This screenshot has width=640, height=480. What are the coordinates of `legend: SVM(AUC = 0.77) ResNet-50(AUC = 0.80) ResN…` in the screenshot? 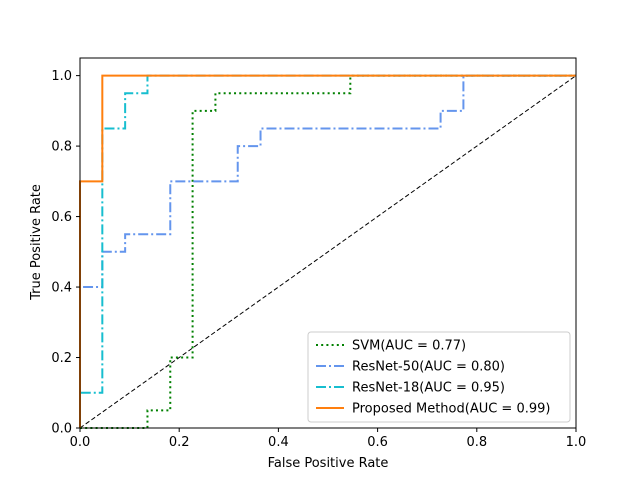 It's located at (439, 377).